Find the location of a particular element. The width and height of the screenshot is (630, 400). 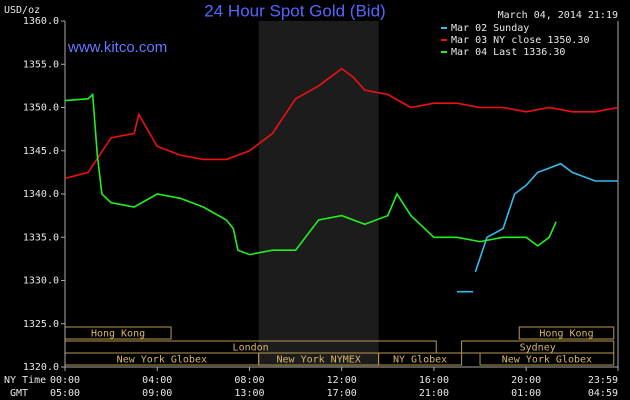

y-axis-label: USD/oz is located at coordinates (22, 10).